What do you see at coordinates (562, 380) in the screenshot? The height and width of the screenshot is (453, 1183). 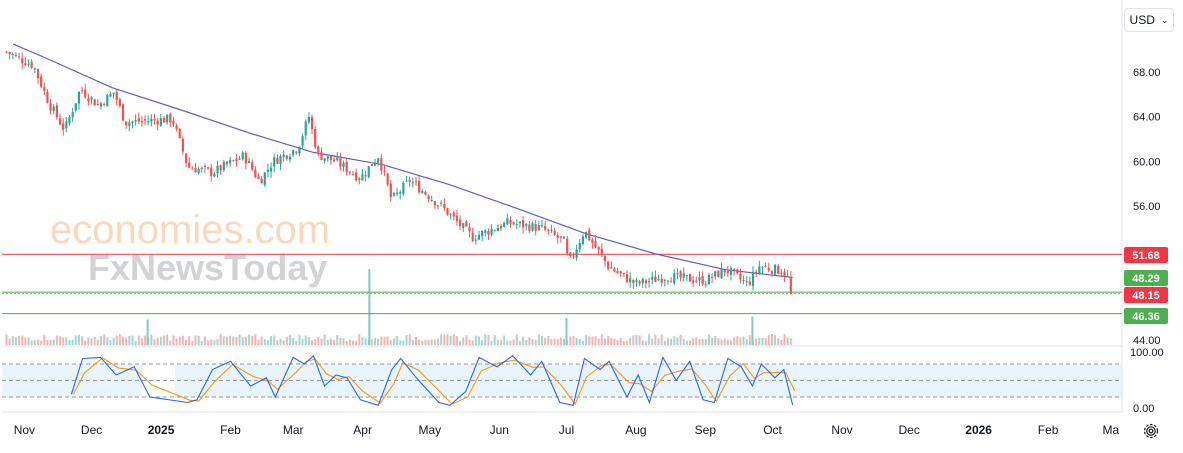 I see `stochastic-panel` at bounding box center [562, 380].